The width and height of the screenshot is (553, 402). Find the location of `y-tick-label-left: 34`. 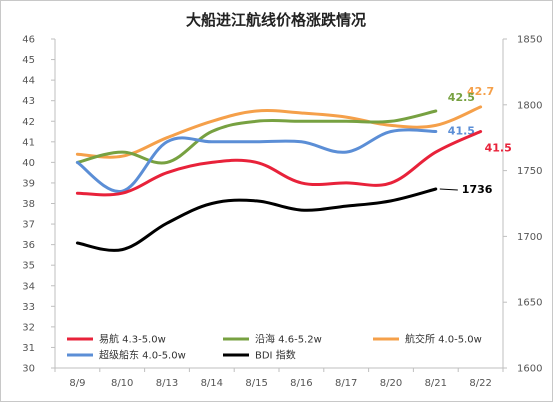

y-tick-label-left: 34 is located at coordinates (28, 286).